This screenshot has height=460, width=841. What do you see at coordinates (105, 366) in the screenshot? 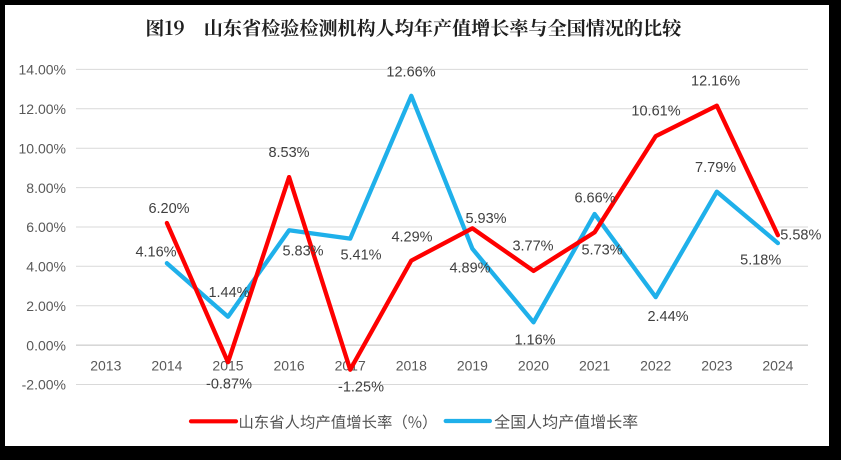
I see `svg-text: 2013` at bounding box center [105, 366].